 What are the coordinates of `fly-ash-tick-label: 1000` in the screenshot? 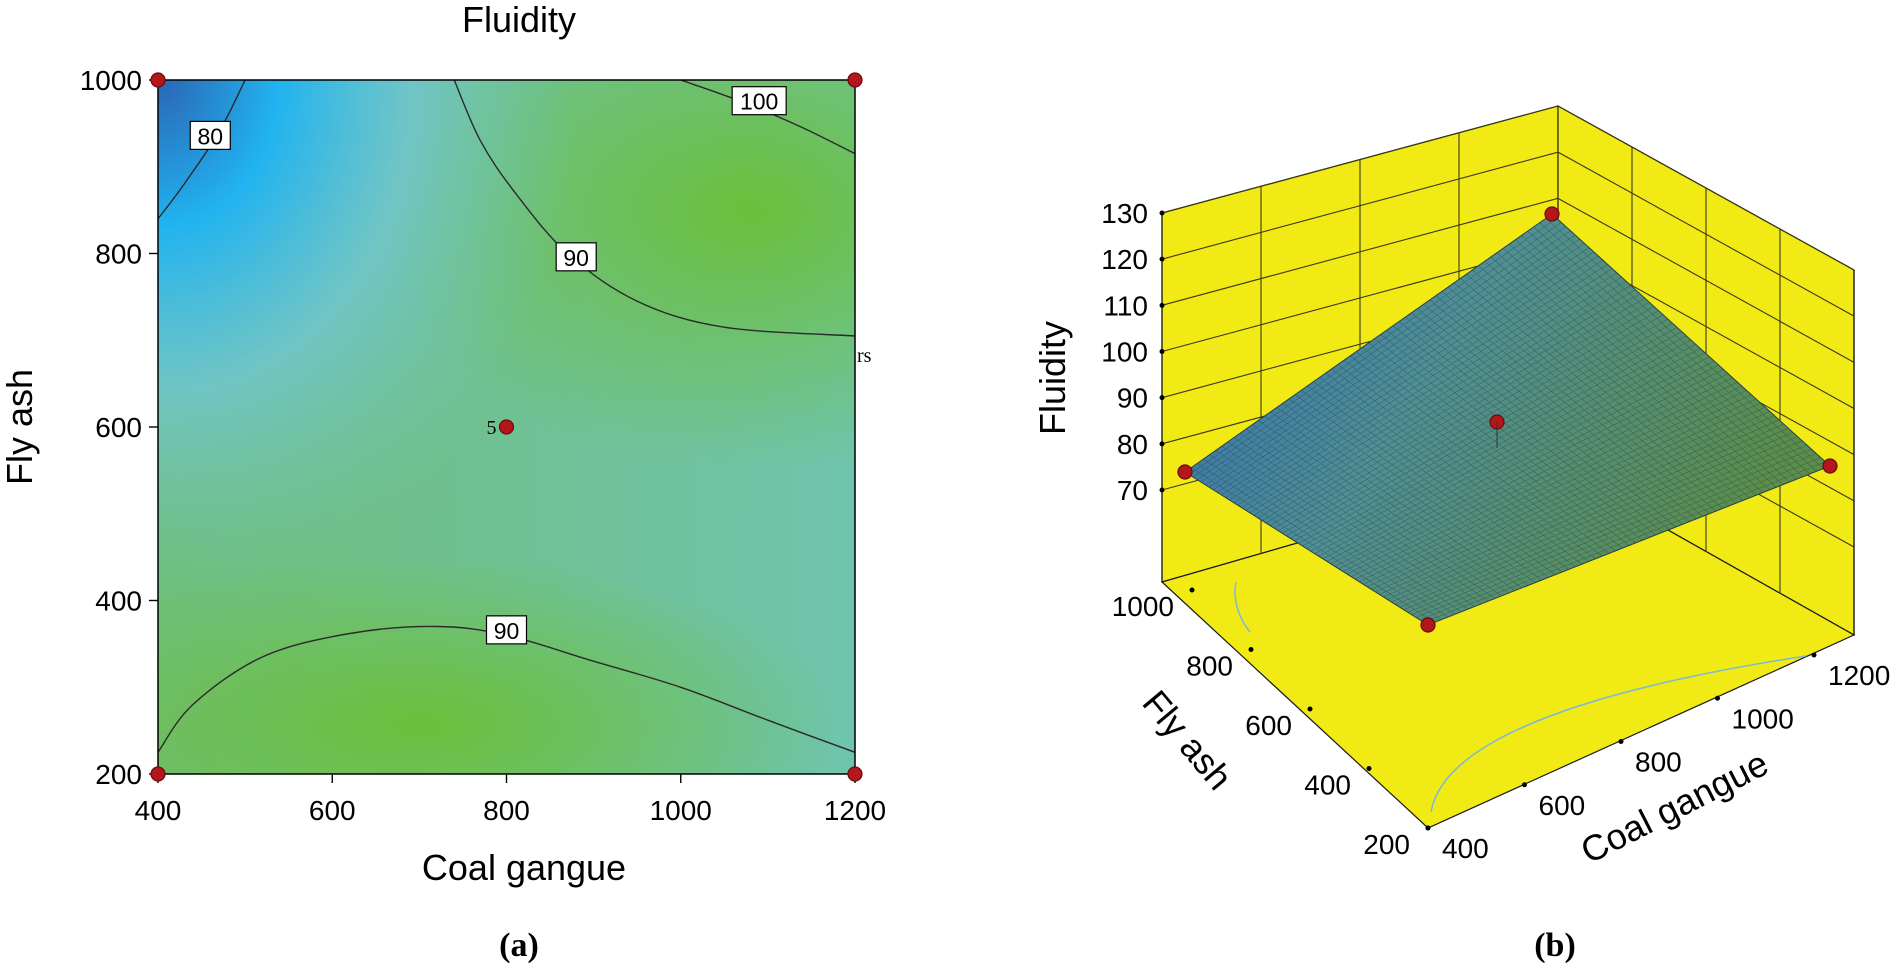 It's located at (1143, 606).